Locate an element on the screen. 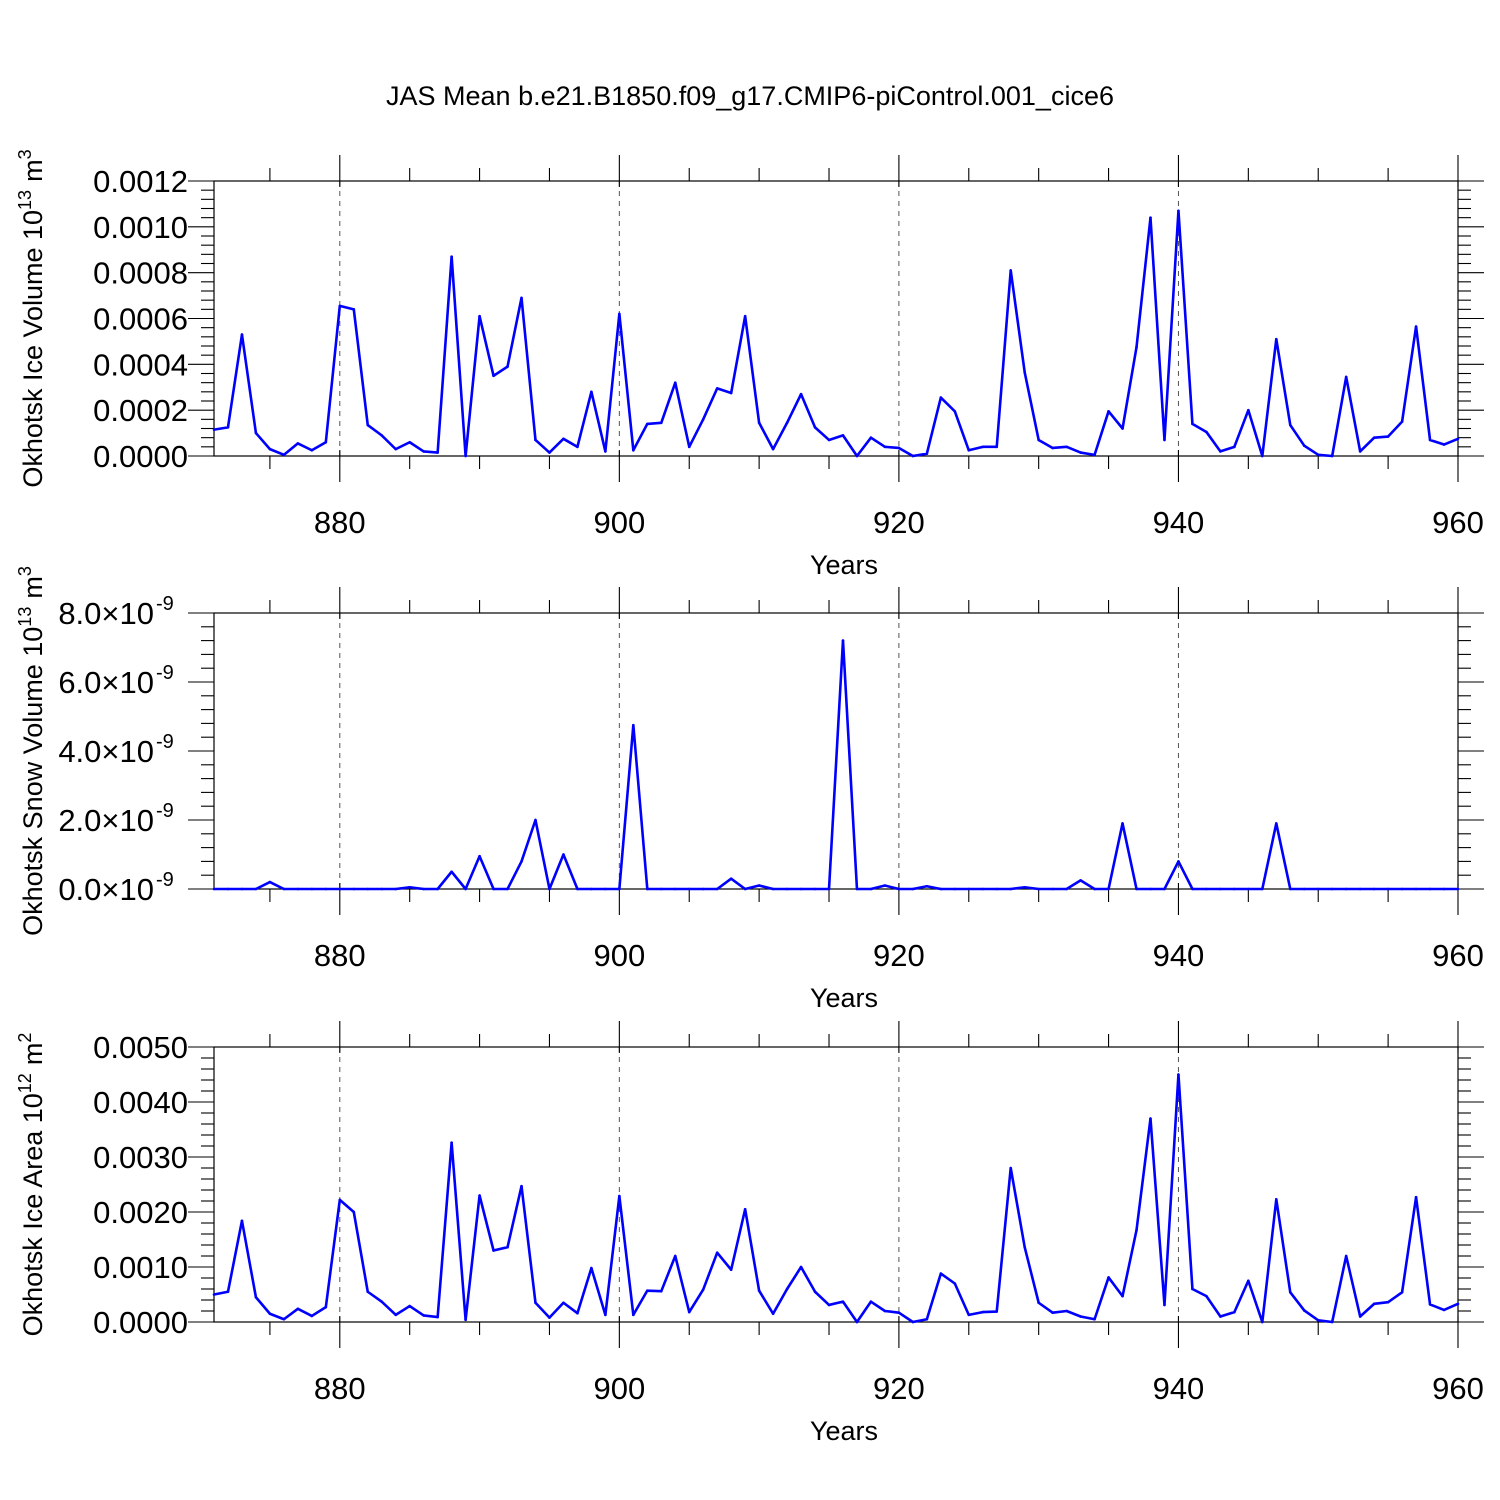 The image size is (1500, 1500). panel-2-ytick-label-3: 0.0030 is located at coordinates (140, 1157).